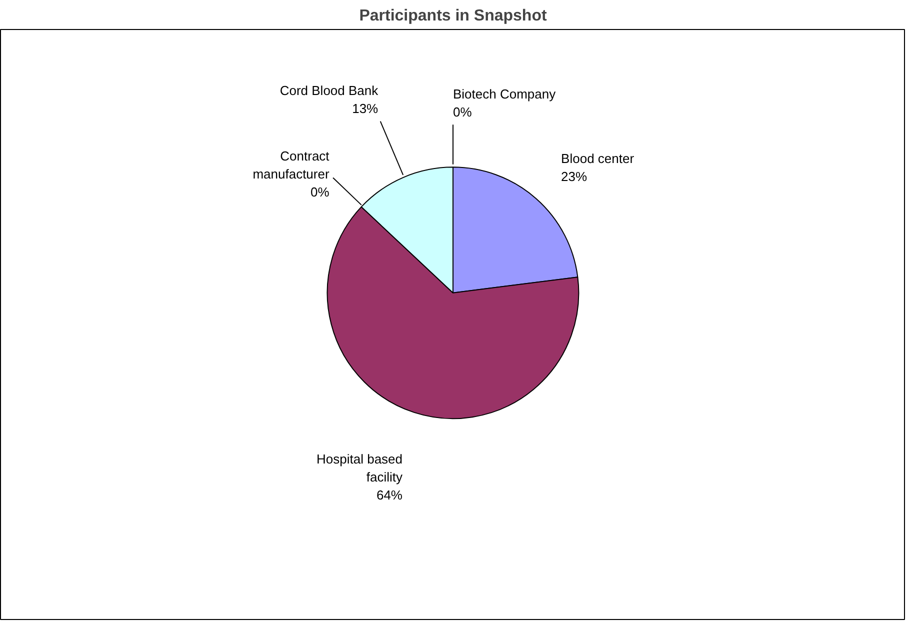  Describe the element at coordinates (598, 158) in the screenshot. I see `slice-label: Blood center` at that location.